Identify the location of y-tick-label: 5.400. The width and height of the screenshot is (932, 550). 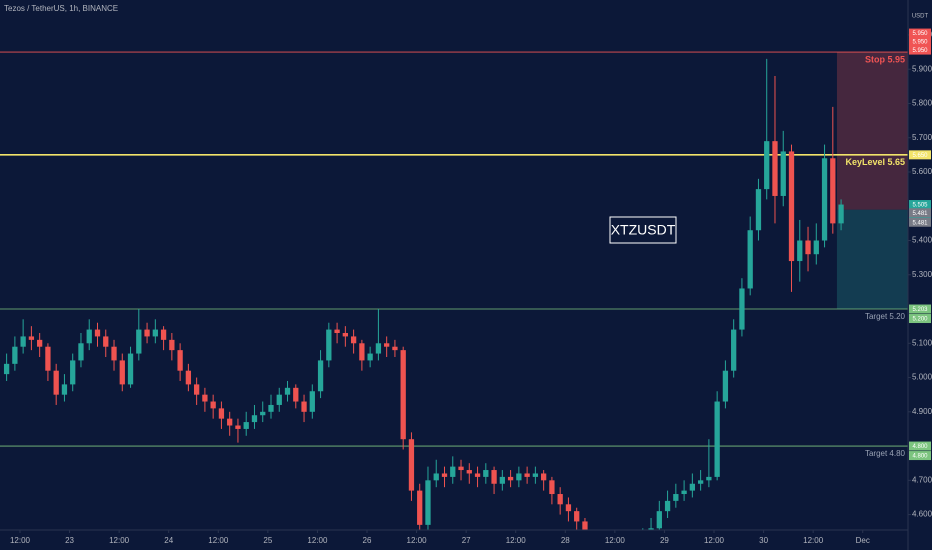
(922, 240).